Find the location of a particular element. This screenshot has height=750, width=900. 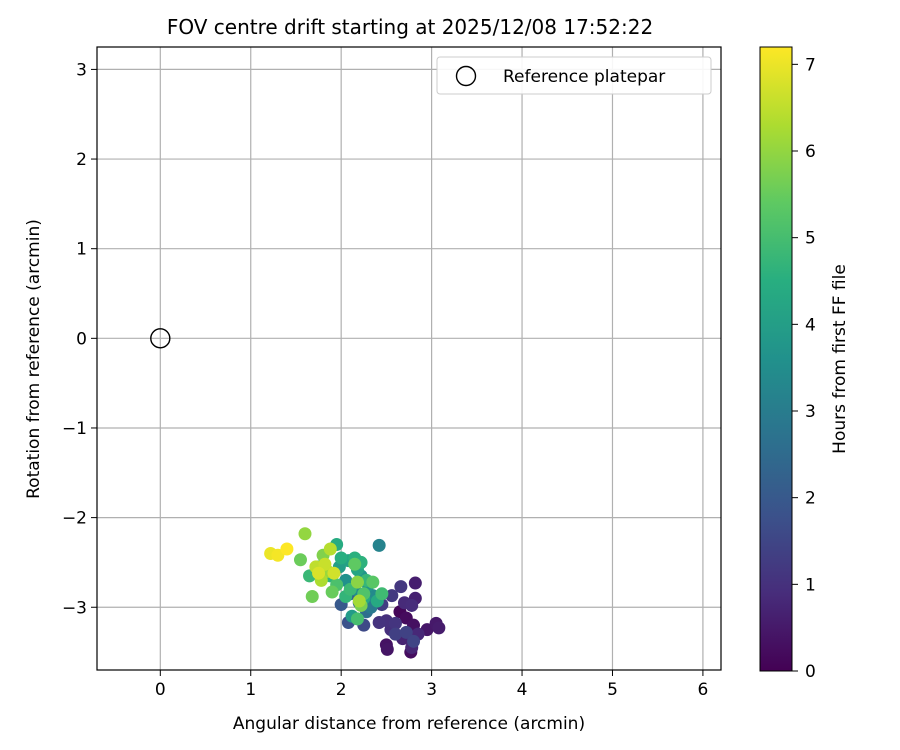

x-tick-label: 0 is located at coordinates (160, 690).